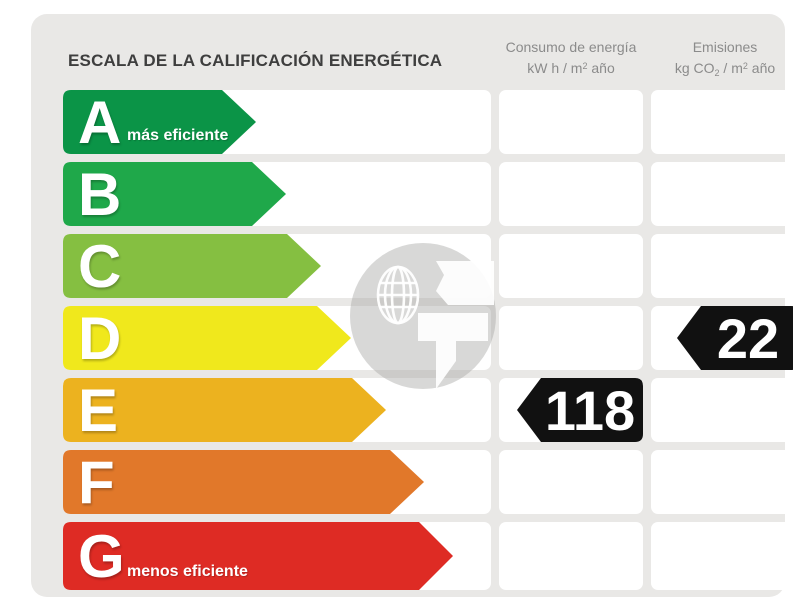  I want to click on emisiones-cell-e, so click(722, 410).